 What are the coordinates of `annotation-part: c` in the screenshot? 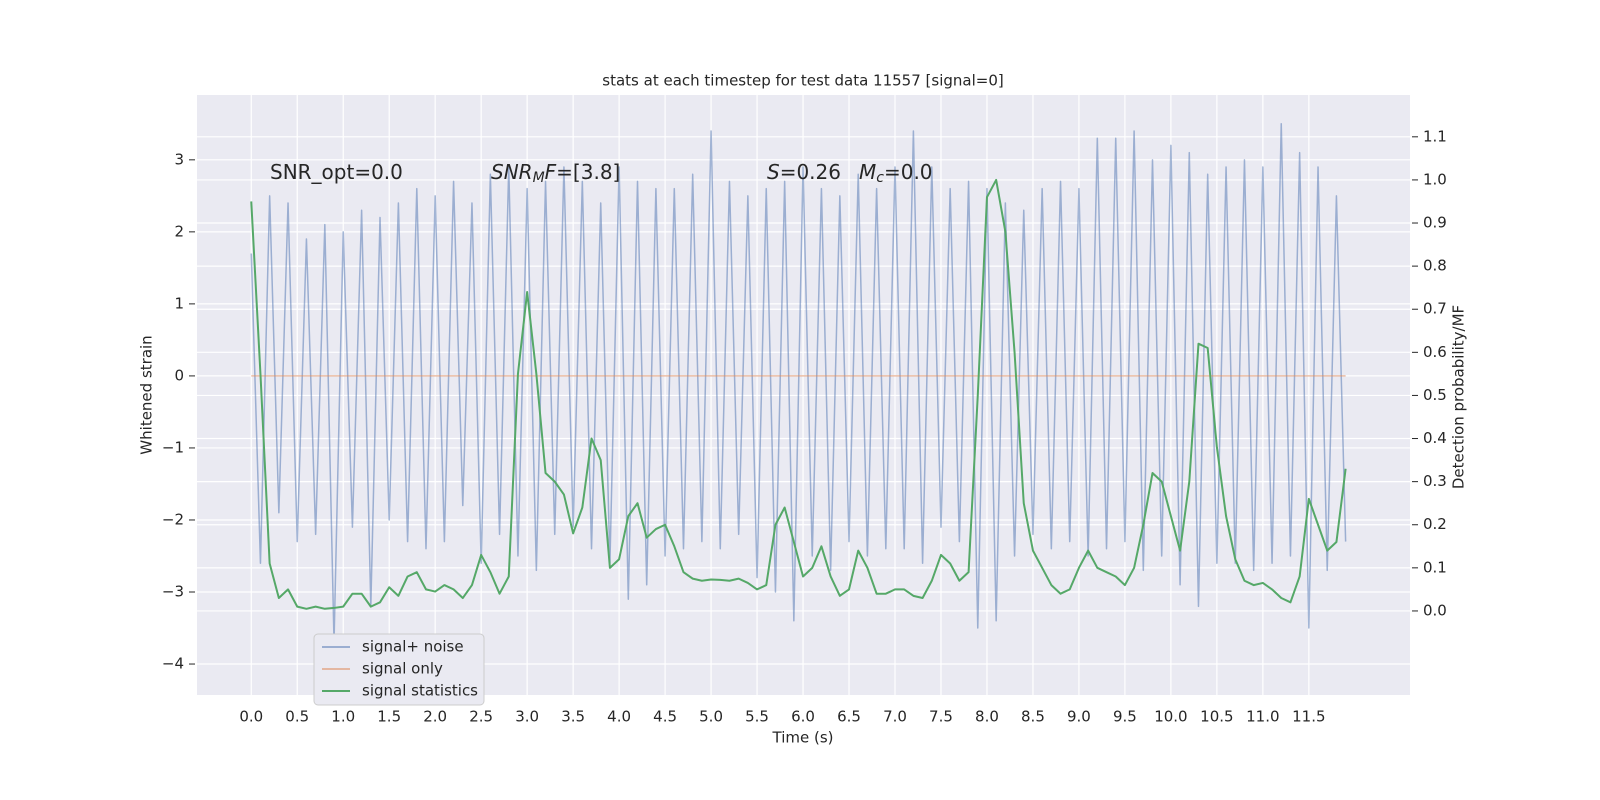 It's located at (880, 178).